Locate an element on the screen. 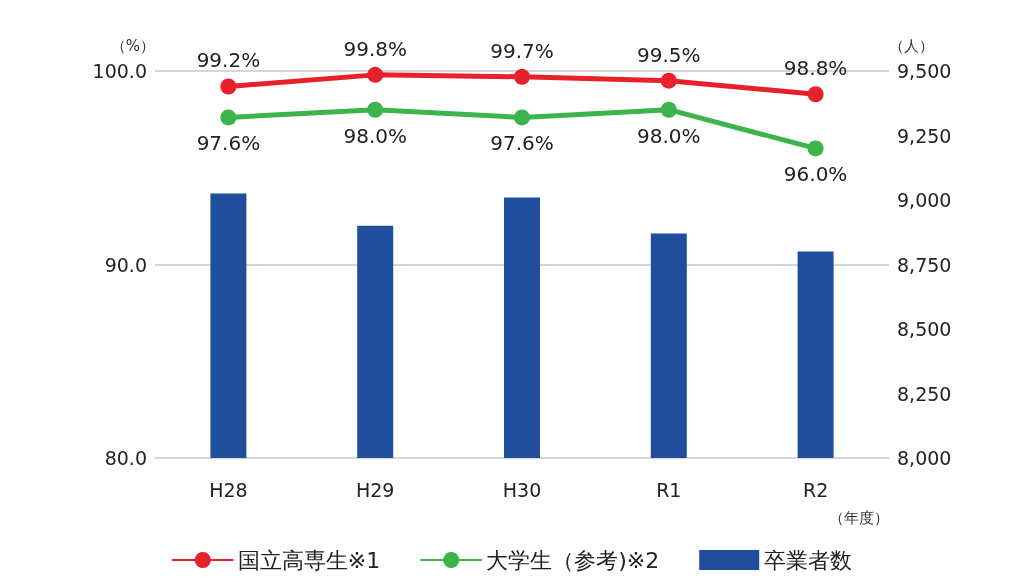  y2-tick-label: 9,250 is located at coordinates (924, 135).